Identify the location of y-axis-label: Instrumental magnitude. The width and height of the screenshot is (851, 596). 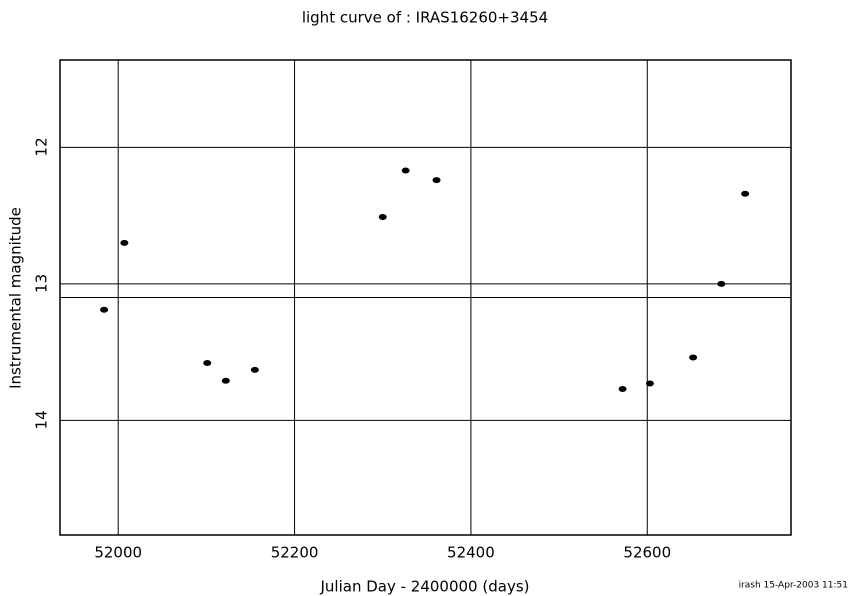
(16, 298).